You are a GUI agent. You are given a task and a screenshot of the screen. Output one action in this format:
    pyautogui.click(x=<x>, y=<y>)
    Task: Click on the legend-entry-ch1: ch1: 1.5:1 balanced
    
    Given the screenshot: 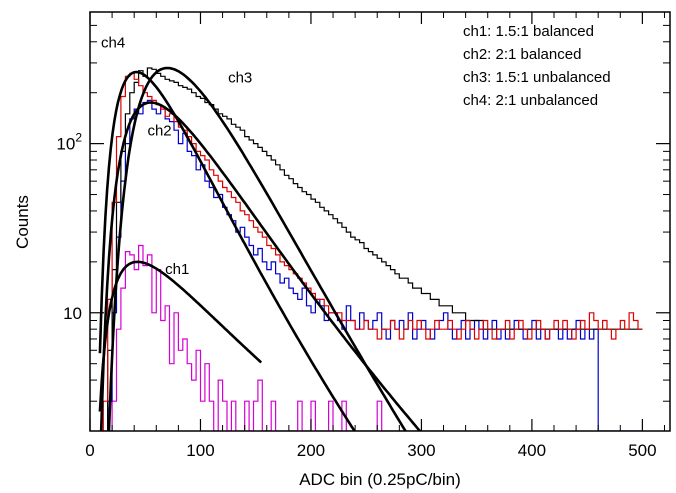 What is the action you would take?
    pyautogui.click(x=528, y=31)
    